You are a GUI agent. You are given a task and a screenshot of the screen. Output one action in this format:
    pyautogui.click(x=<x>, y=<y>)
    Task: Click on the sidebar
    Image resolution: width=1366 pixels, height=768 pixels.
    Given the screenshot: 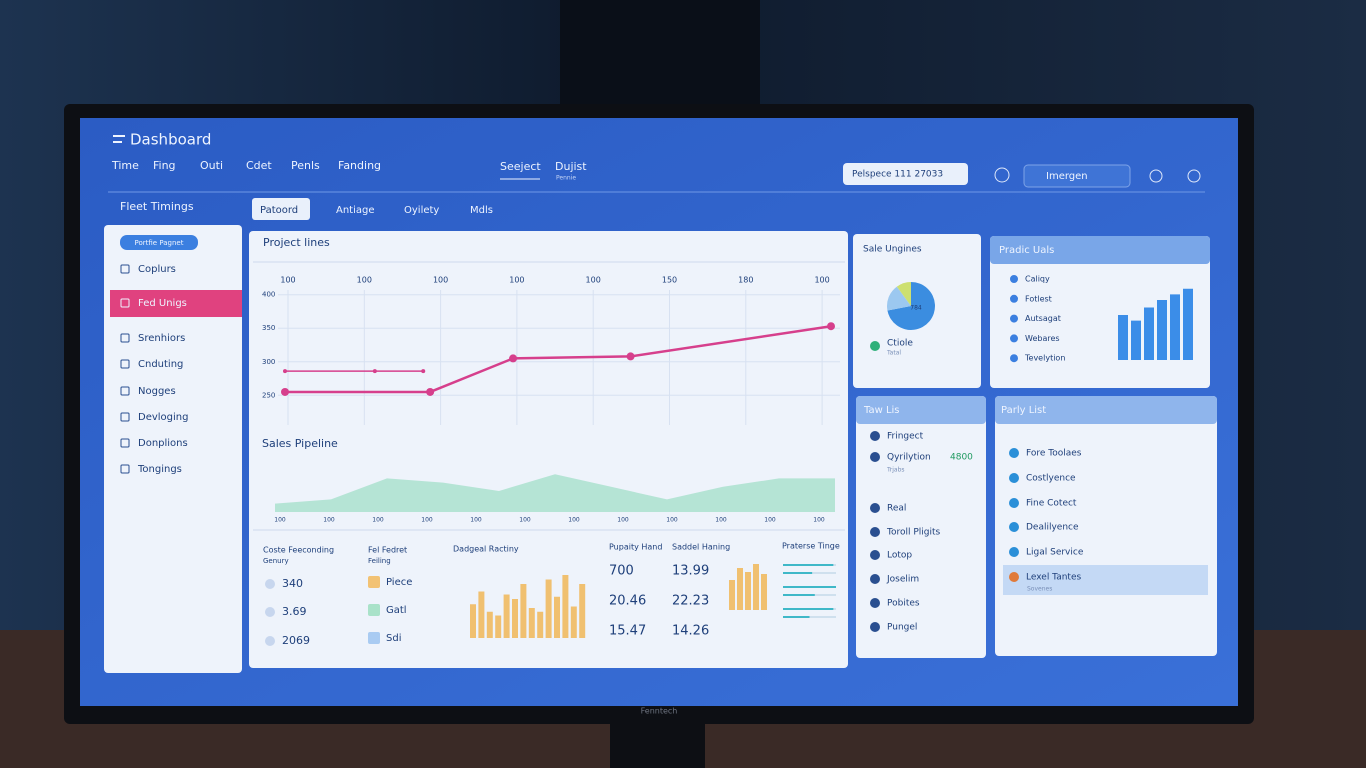 What is the action you would take?
    pyautogui.click(x=173, y=449)
    